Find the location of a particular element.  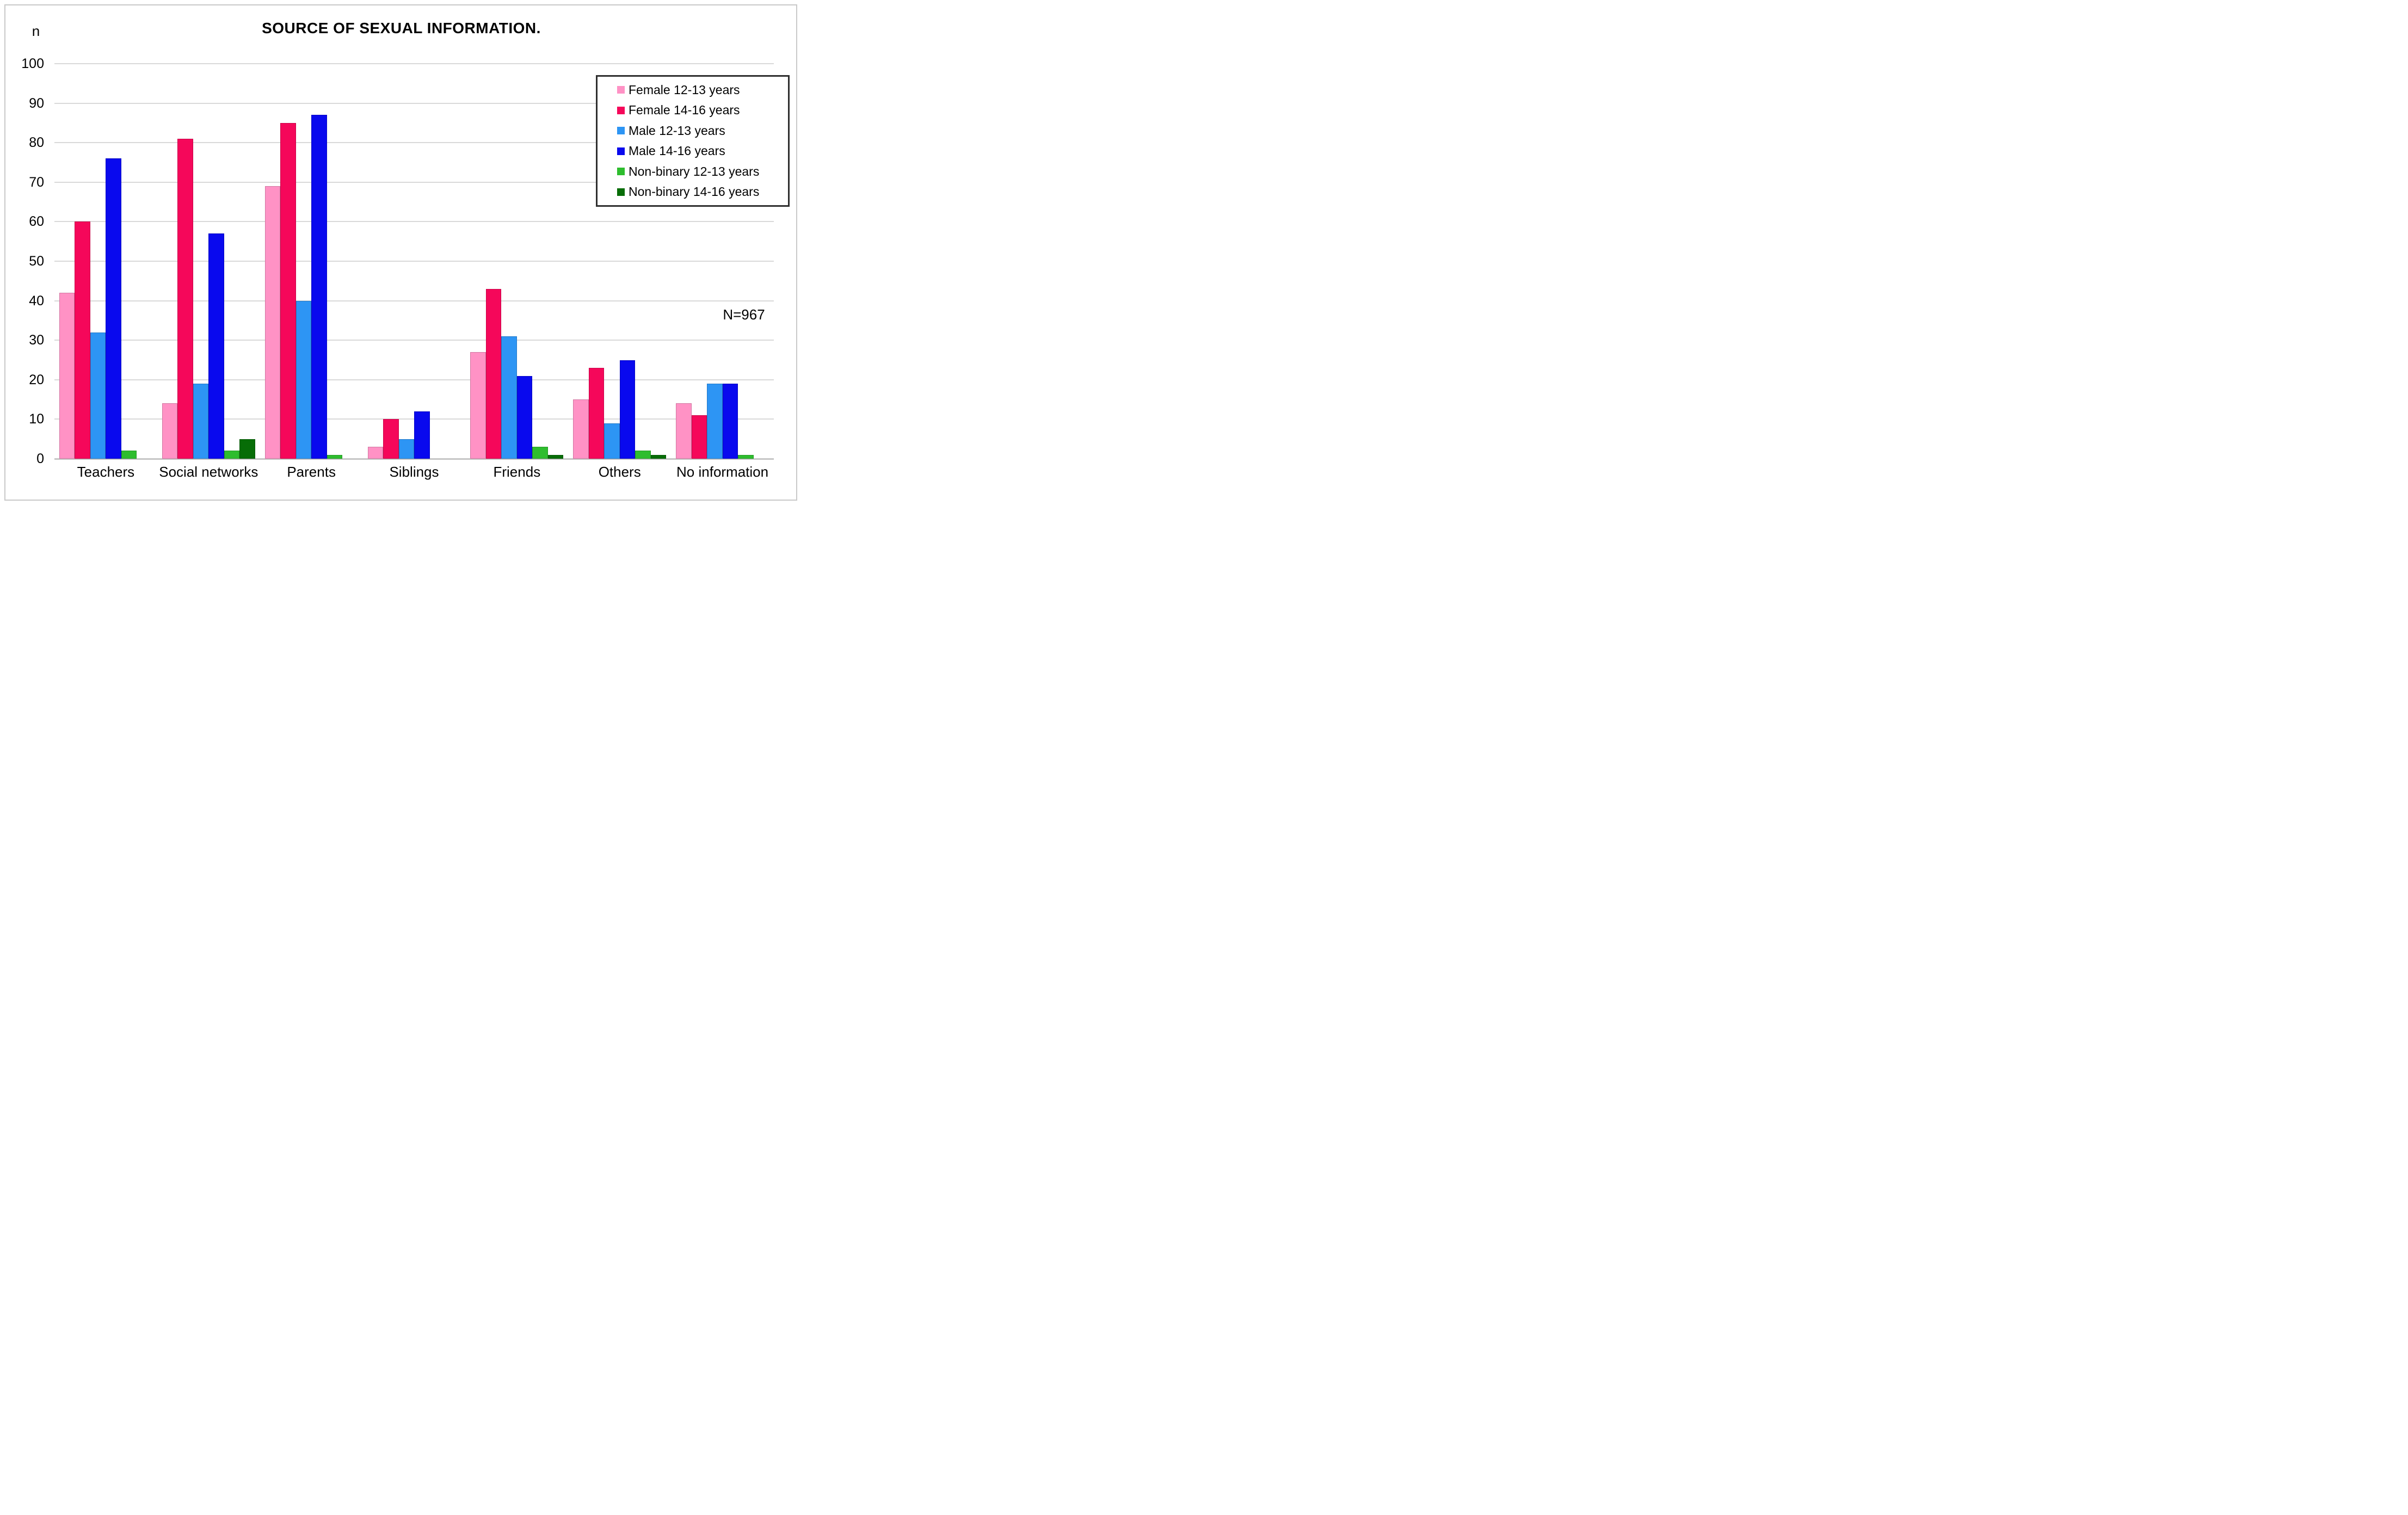

sample-size-annotation: N=967 is located at coordinates (744, 315).